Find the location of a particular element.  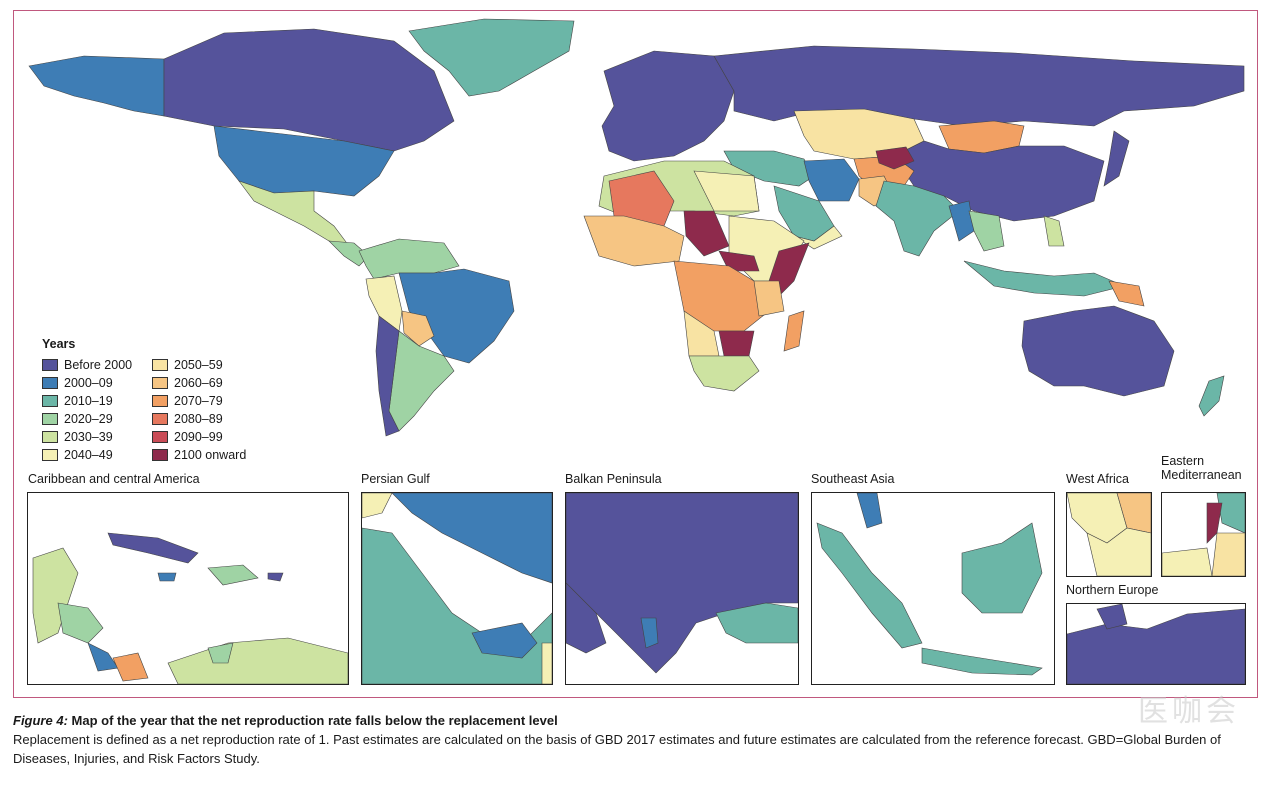

map-chile is located at coordinates (387, 376).